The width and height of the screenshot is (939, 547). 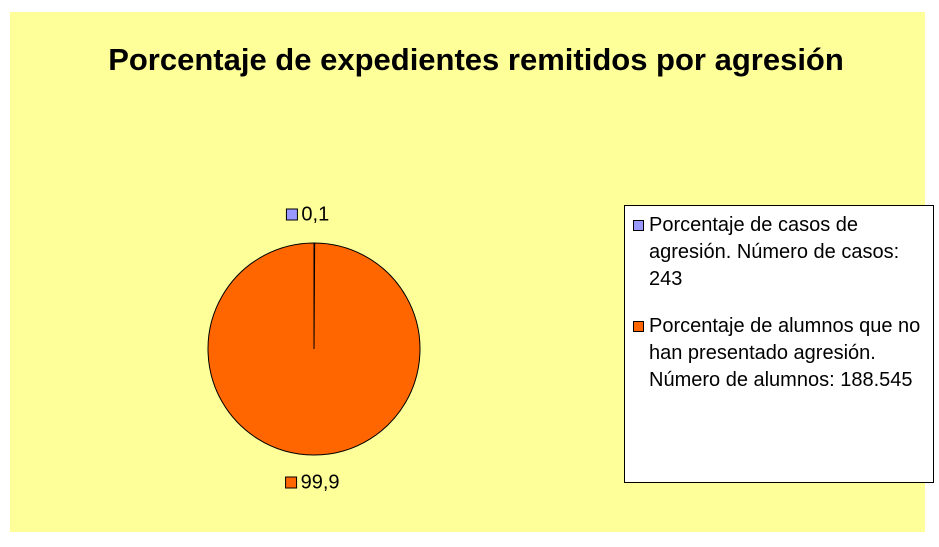 What do you see at coordinates (320, 482) in the screenshot?
I see `data-label: 99,9` at bounding box center [320, 482].